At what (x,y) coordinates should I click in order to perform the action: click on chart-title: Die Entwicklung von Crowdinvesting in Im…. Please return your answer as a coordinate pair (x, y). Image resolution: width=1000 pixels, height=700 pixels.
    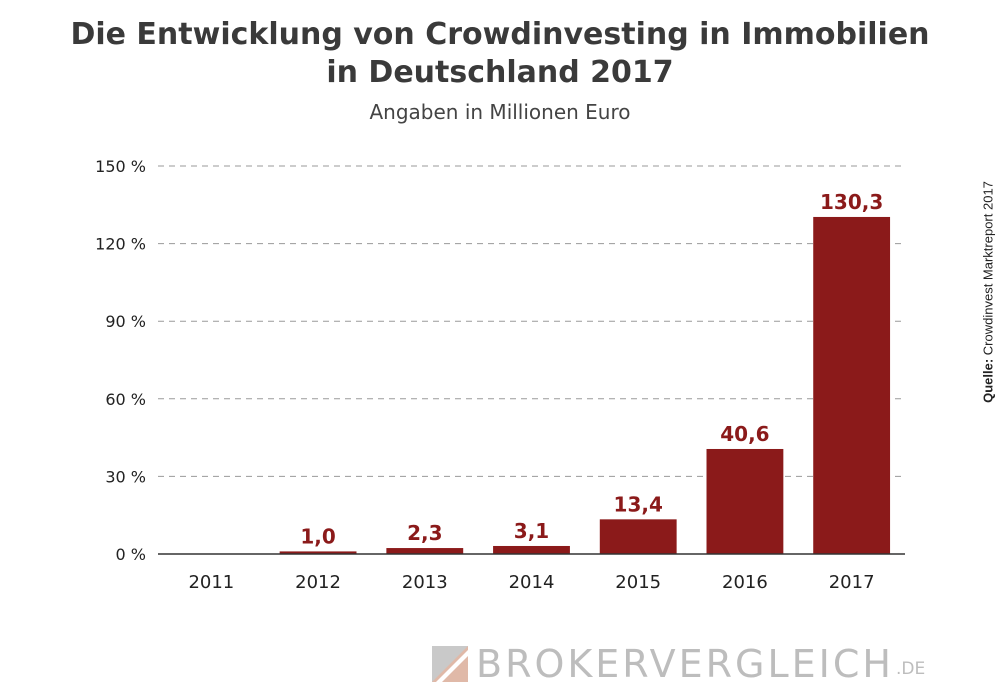
    Looking at the image, I should click on (500, 54).